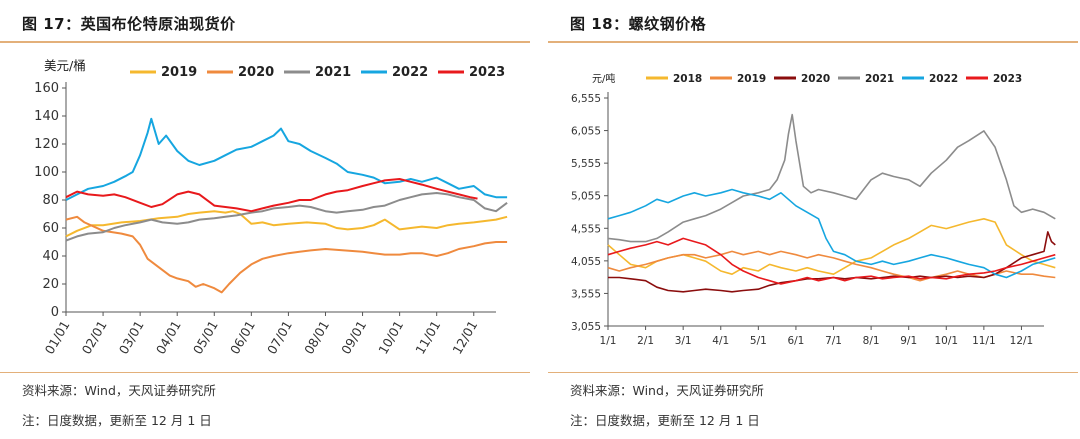 Image resolution: width=1080 pixels, height=439 pixels. Describe the element at coordinates (946, 341) in the screenshot. I see `x-tick-label: 10/1` at that location.